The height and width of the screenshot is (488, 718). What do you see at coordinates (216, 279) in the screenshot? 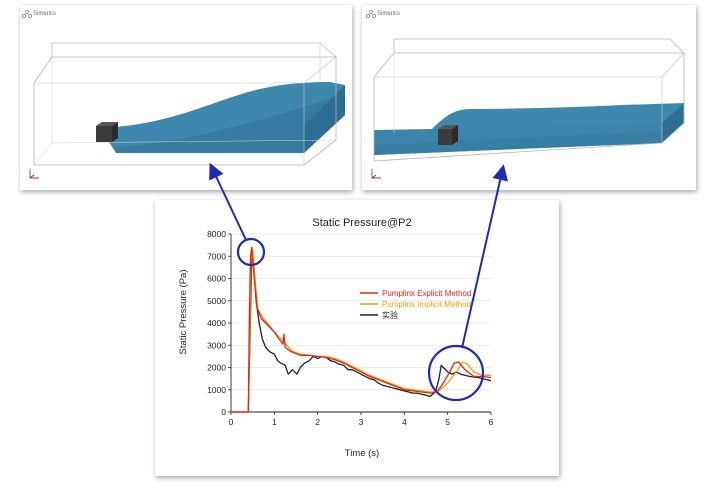
I see `y-tick-label: 6000` at bounding box center [216, 279].